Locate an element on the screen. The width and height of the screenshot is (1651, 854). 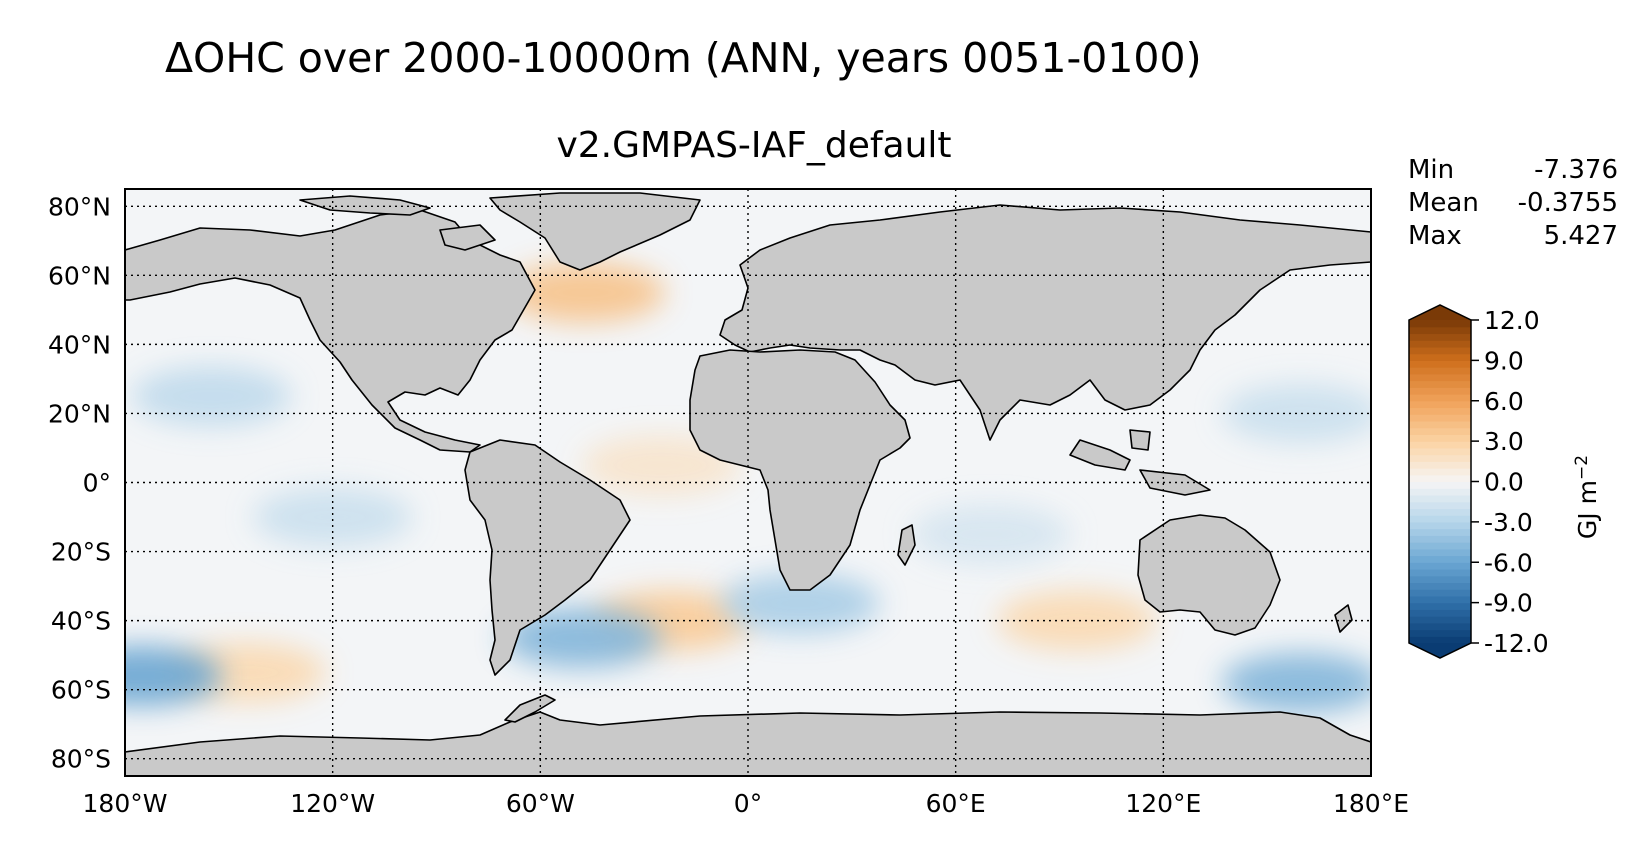
antarctica is located at coordinates (748, 743).